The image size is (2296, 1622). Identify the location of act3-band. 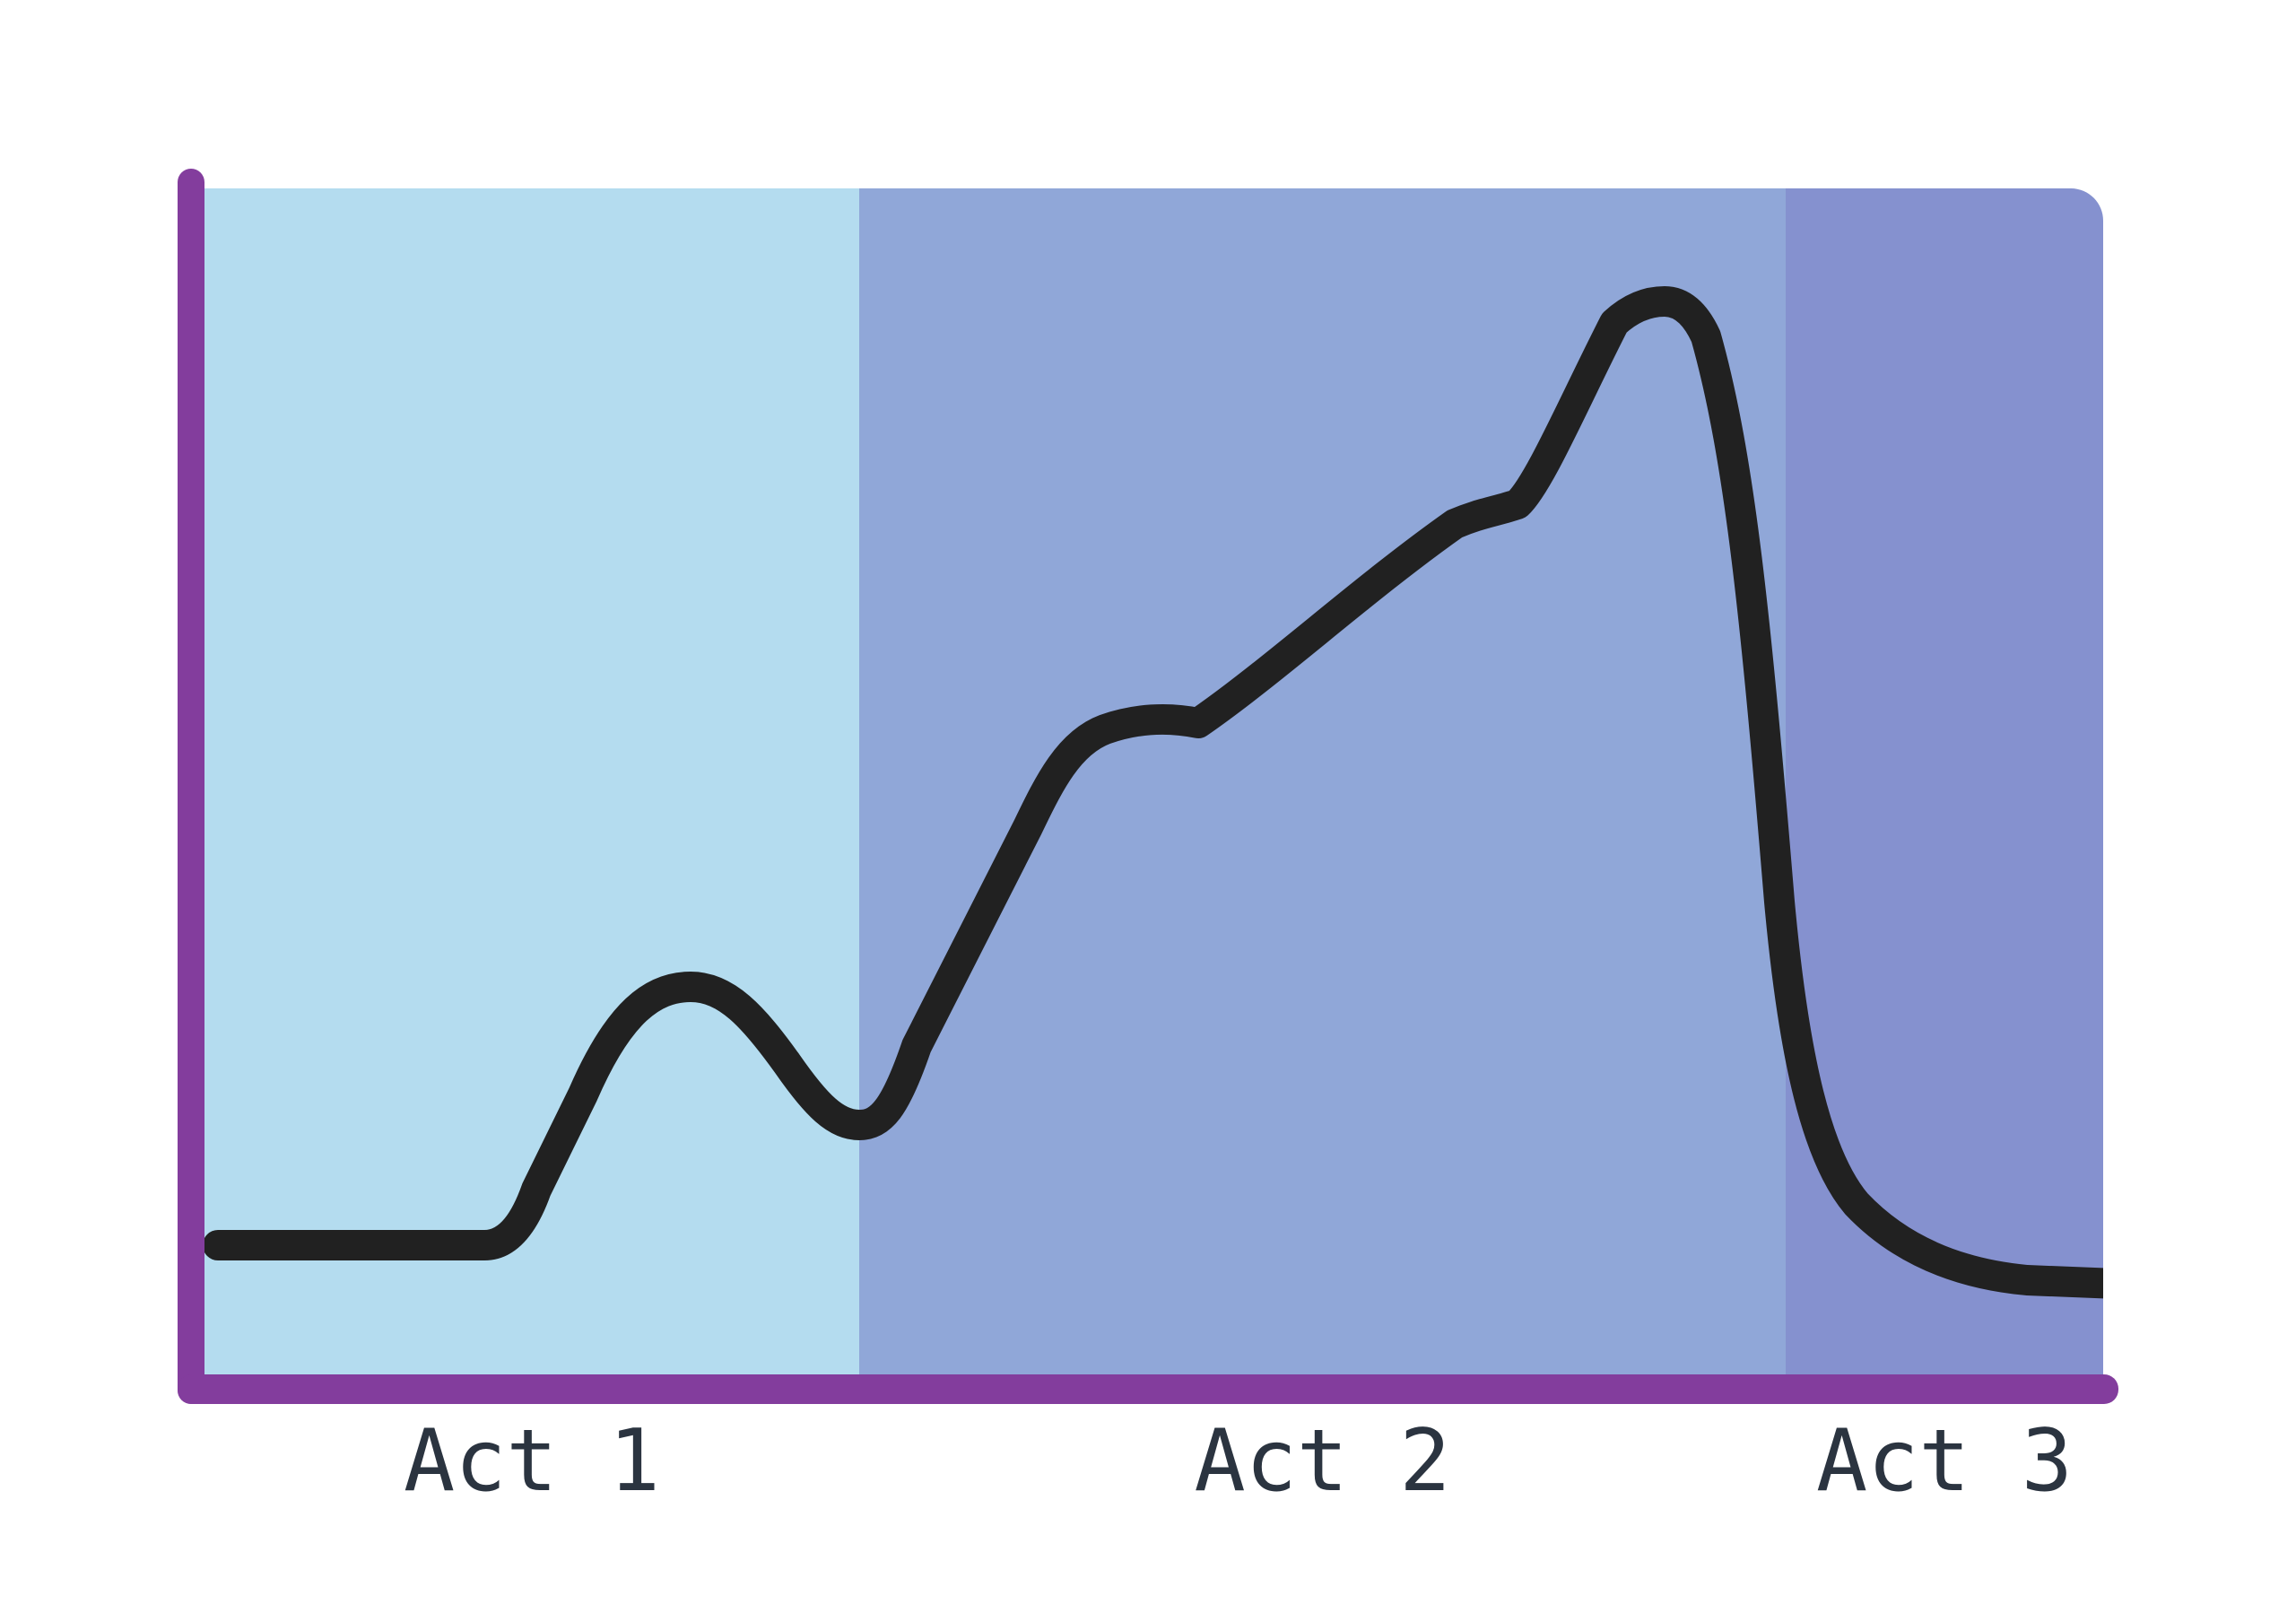
(1944, 781).